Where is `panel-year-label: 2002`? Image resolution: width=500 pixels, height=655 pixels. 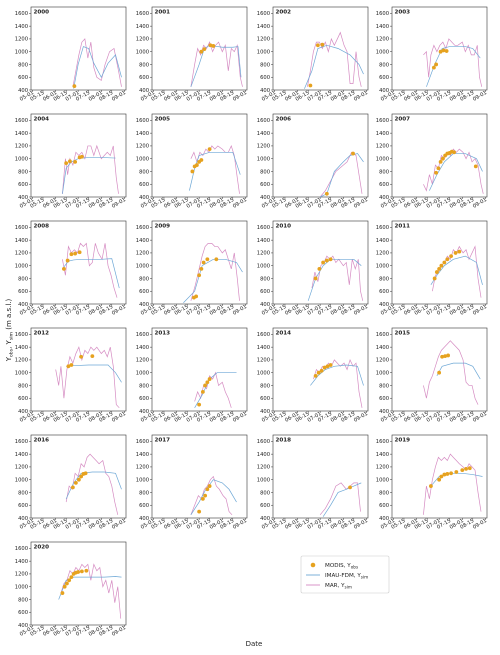
panel-year-label: 2002 is located at coordinates (284, 13).